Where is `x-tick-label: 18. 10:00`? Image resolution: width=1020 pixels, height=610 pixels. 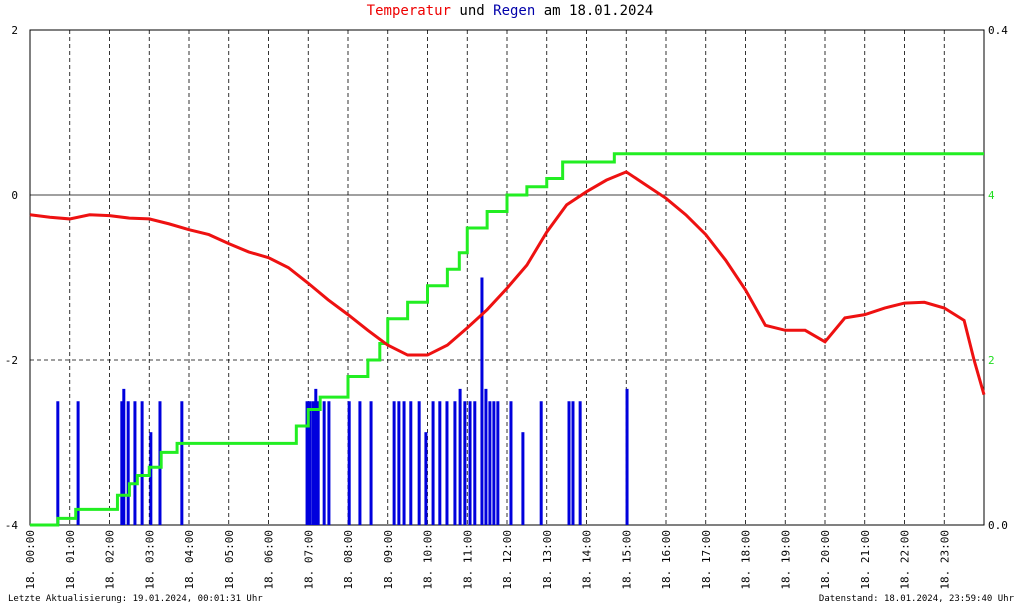
x-tick-label: 18. 10:00 is located at coordinates (428, 560).